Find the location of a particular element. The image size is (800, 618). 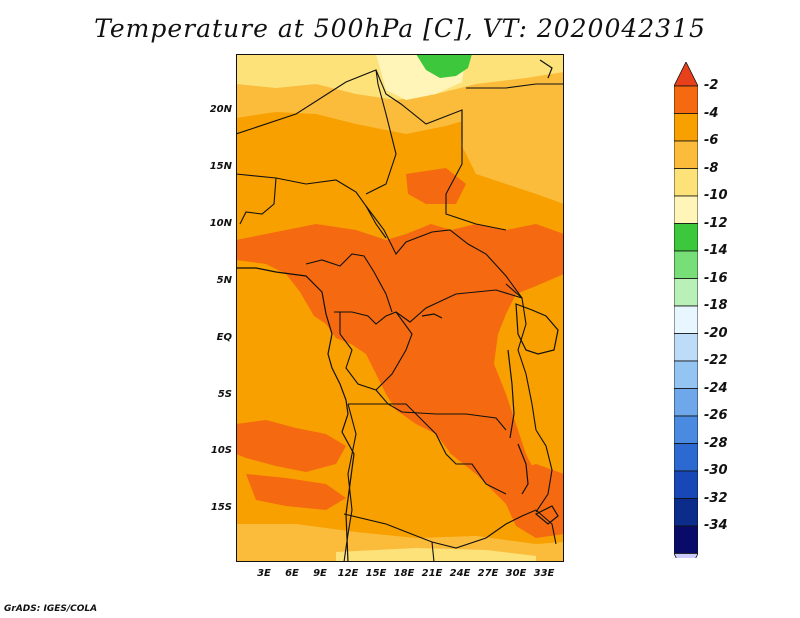

lat-label-5n: 5N is located at coordinates (224, 280).